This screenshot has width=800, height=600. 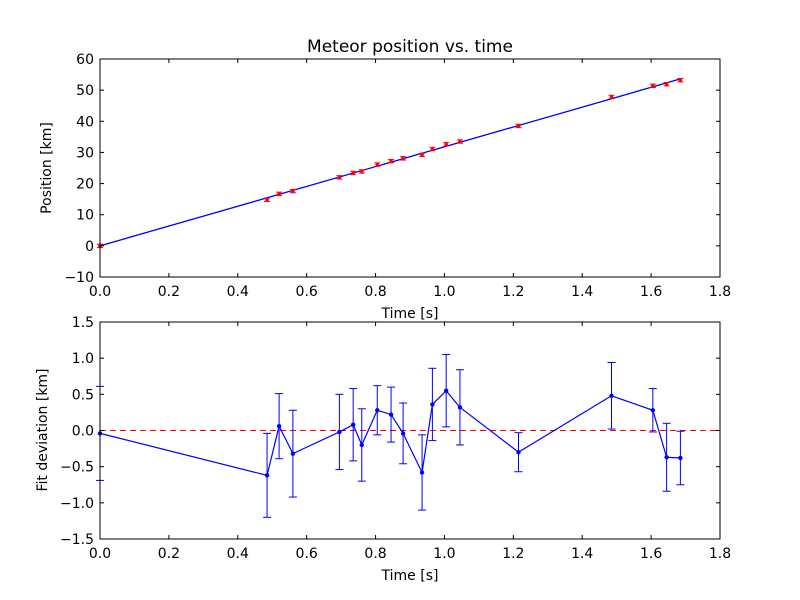 What do you see at coordinates (85, 122) in the screenshot?
I see `y-tick-label: 40` at bounding box center [85, 122].